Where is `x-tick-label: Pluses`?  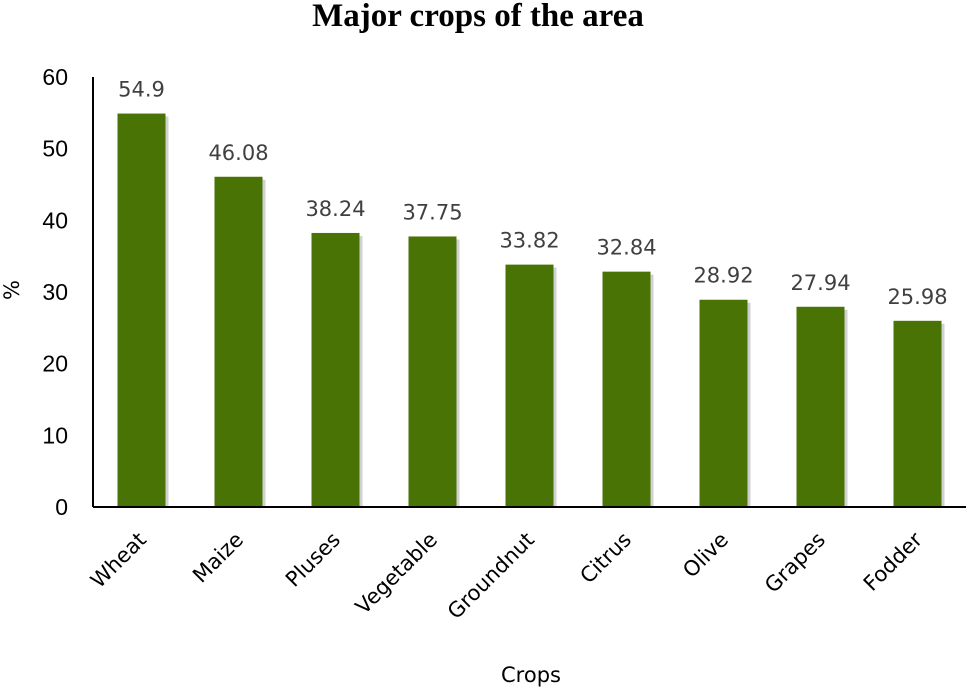 x-tick-label: Pluses is located at coordinates (313, 560).